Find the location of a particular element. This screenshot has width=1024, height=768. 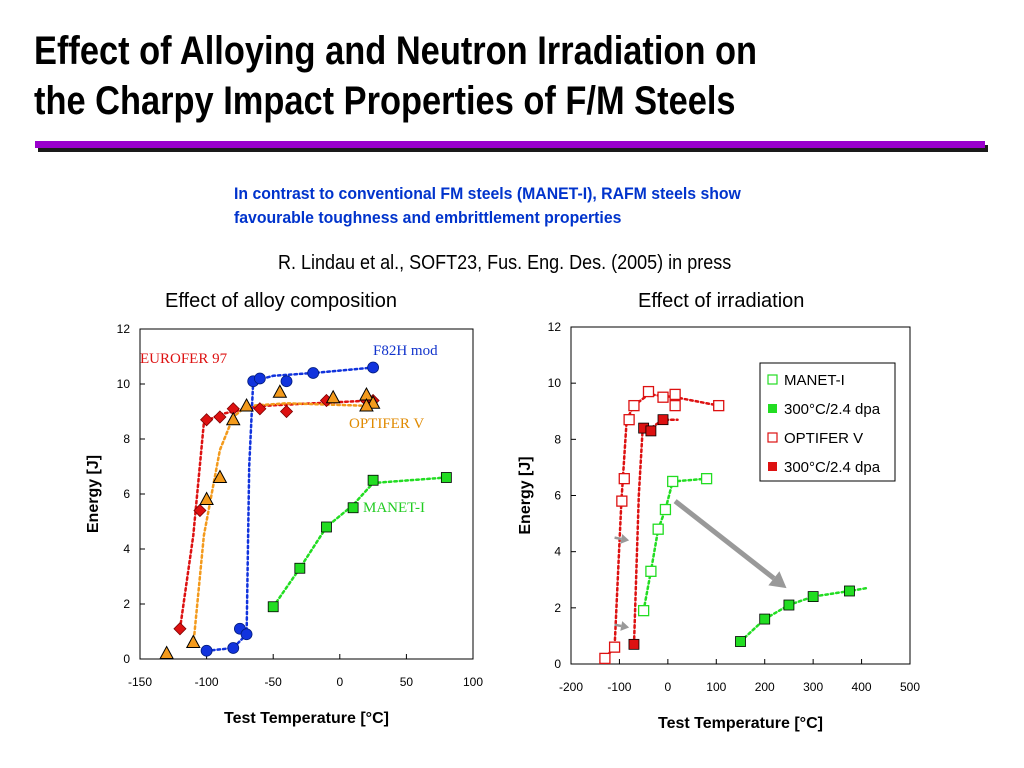

left-y-tick-label: 8 is located at coordinates (126, 439).